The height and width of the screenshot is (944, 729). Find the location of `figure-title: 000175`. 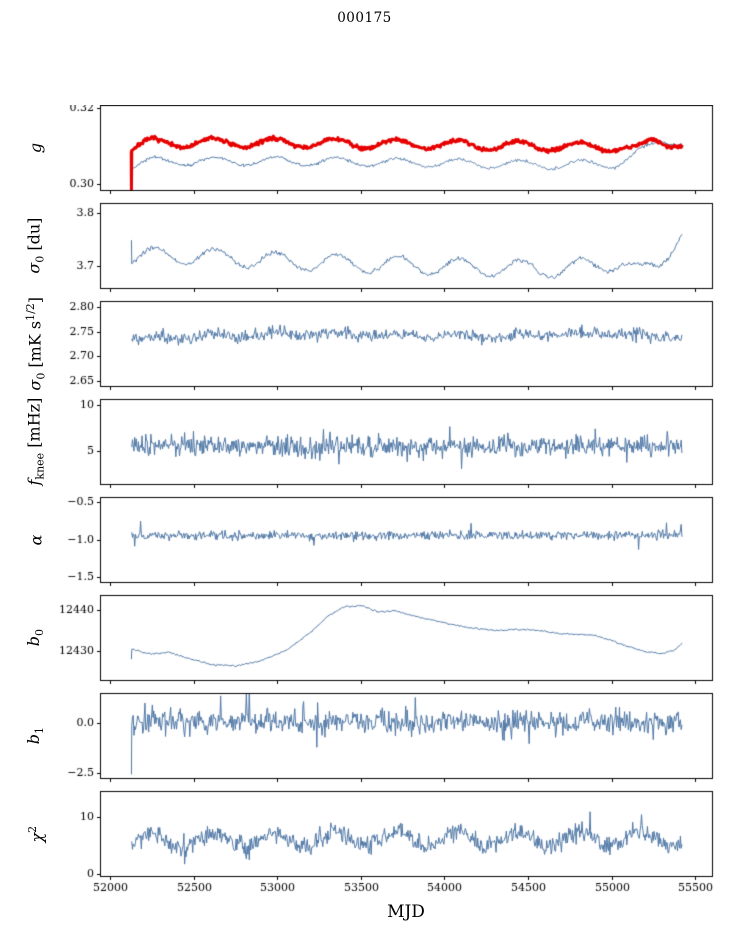

figure-title: 000175 is located at coordinates (364, 18).